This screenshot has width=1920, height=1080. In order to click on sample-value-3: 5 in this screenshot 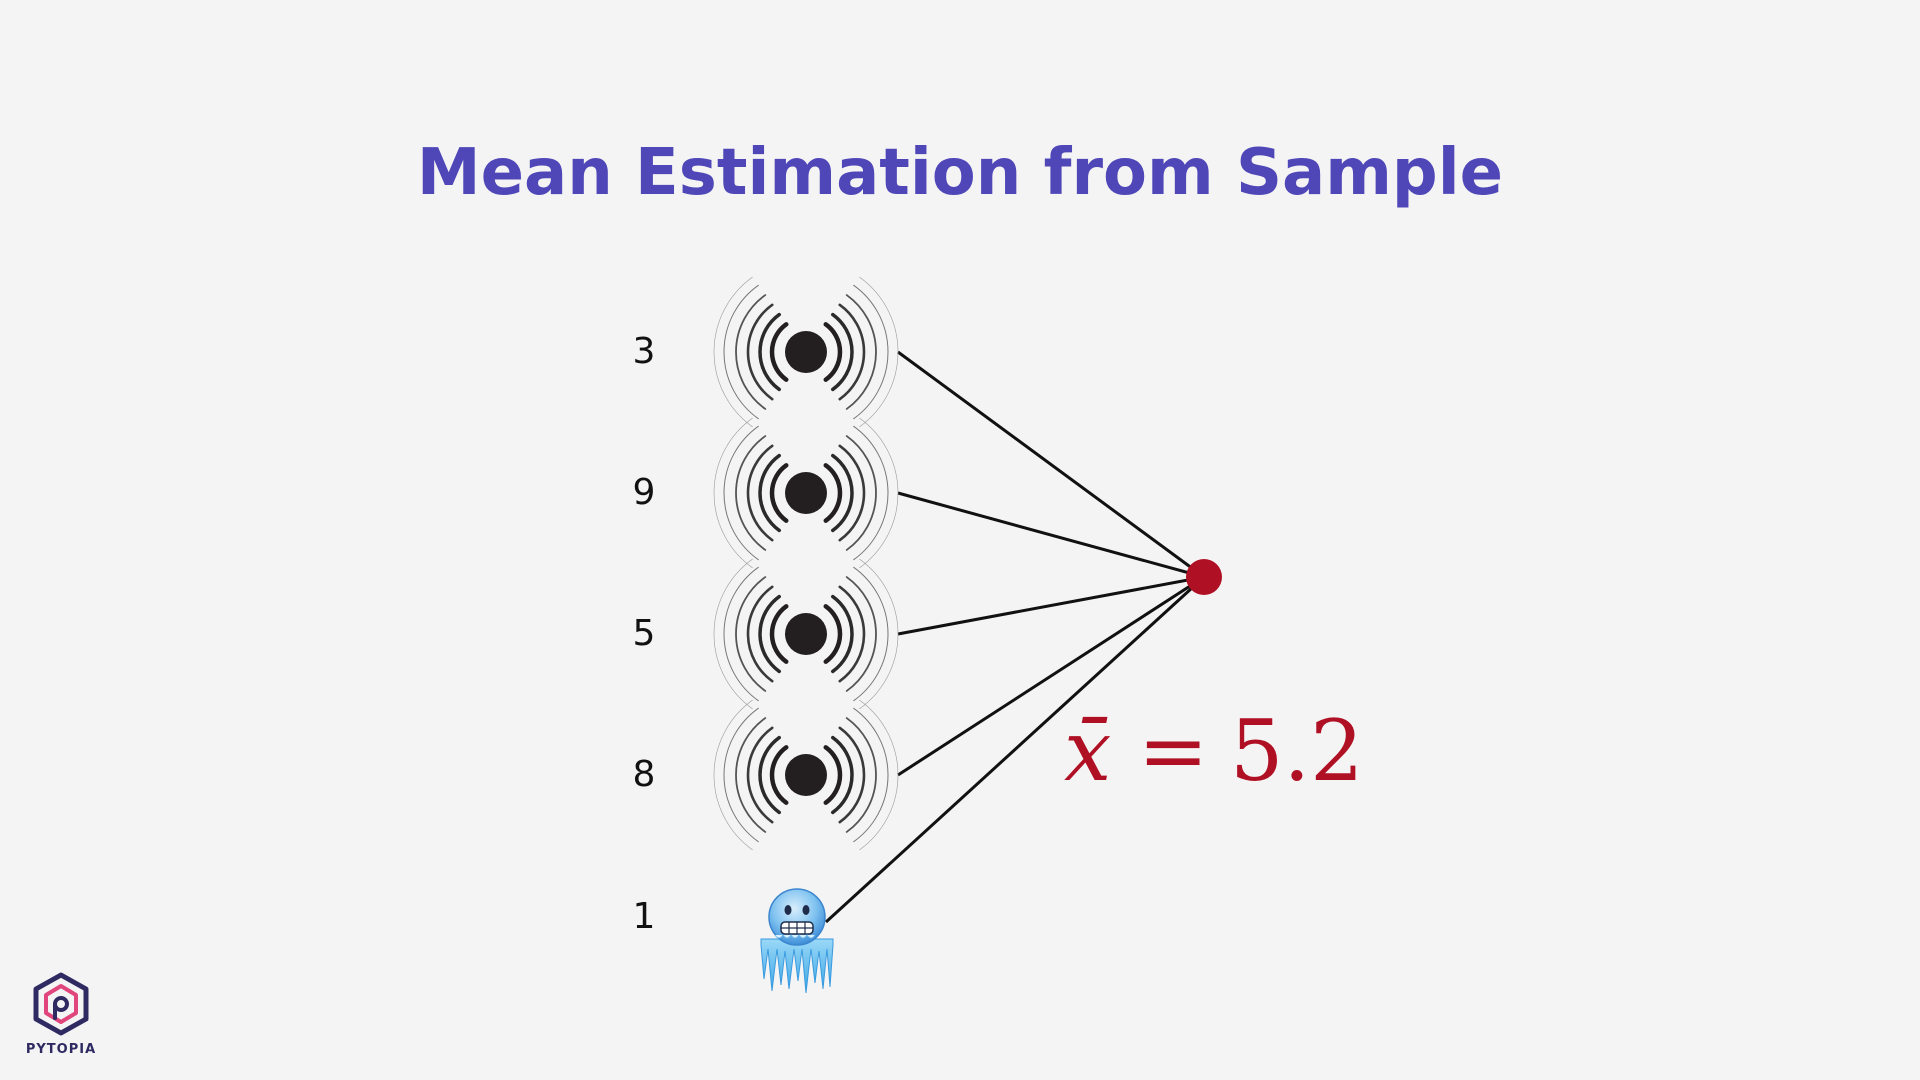, I will do `click(644, 633)`.